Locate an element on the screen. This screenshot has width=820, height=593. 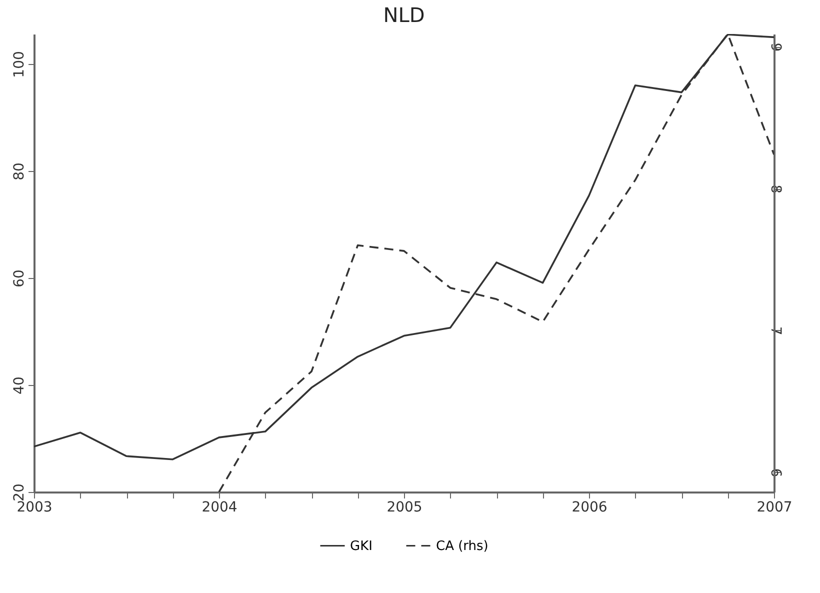
y-tick-label: 20 is located at coordinates (20, 493).